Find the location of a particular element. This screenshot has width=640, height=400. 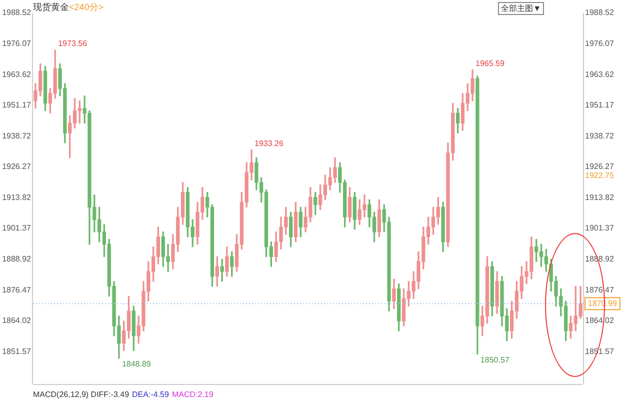

annotation: 1850.57 is located at coordinates (495, 359).